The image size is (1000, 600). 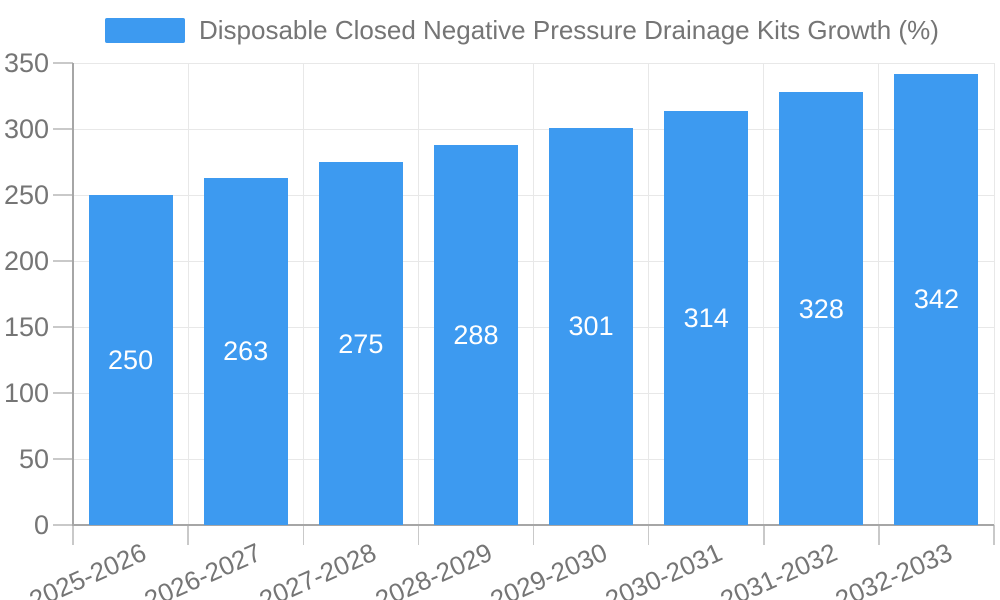 I want to click on x-axis-line, so click(x=533, y=525).